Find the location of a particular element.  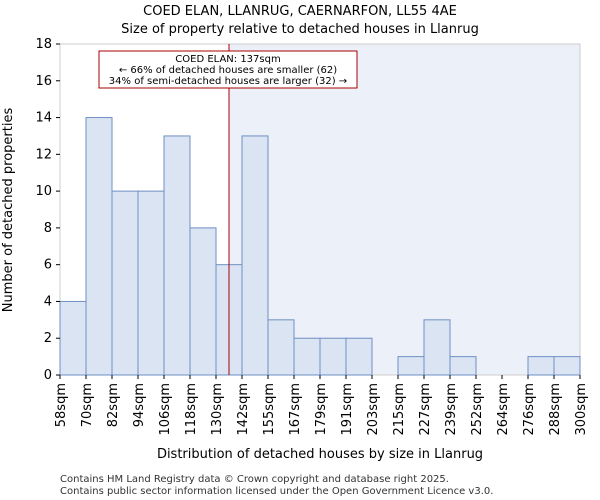

bar-94sqm is located at coordinates (151, 283).